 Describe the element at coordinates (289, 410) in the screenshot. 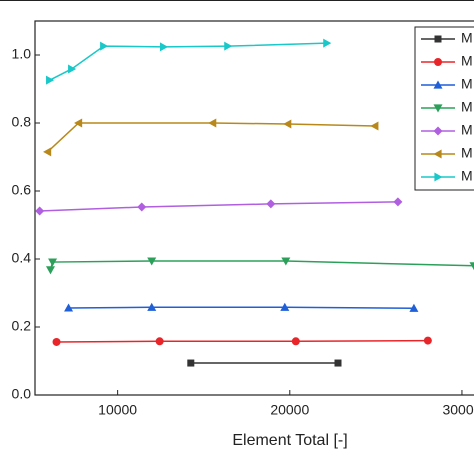

I see `x-tick-label: 20000` at that location.